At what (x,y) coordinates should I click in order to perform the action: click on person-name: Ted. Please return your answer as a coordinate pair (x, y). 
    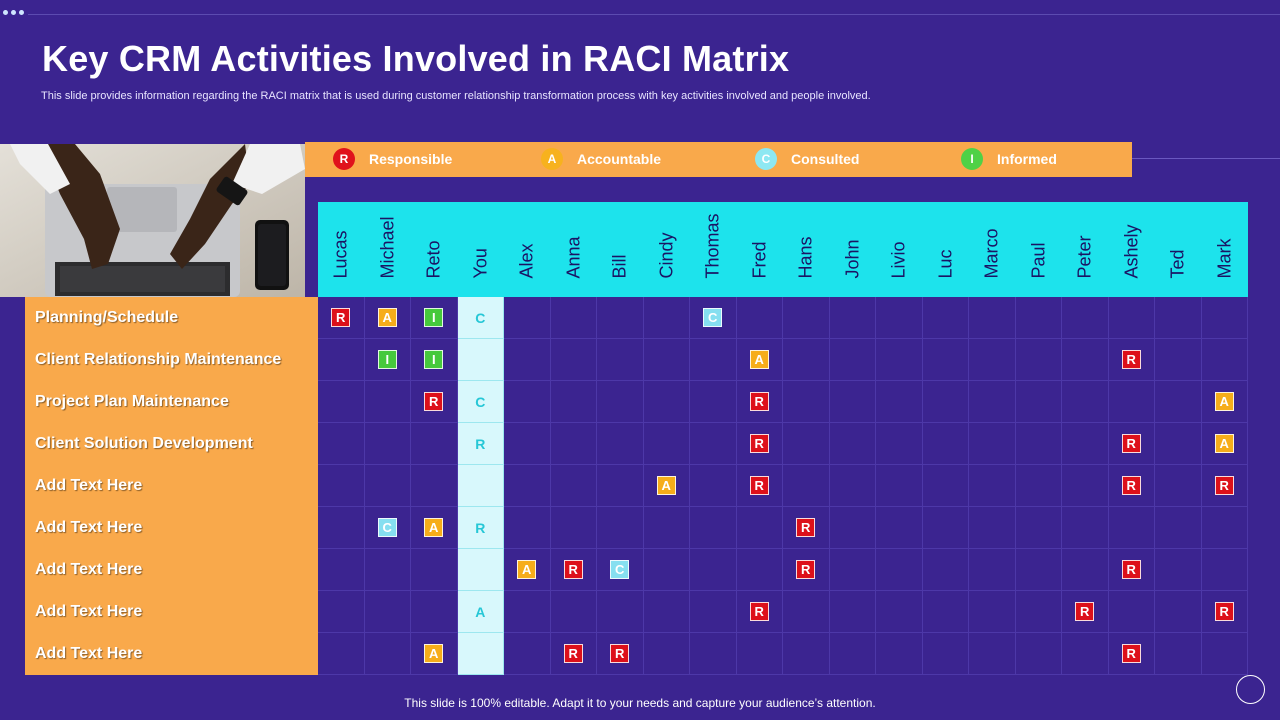
    Looking at the image, I should click on (1177, 264).